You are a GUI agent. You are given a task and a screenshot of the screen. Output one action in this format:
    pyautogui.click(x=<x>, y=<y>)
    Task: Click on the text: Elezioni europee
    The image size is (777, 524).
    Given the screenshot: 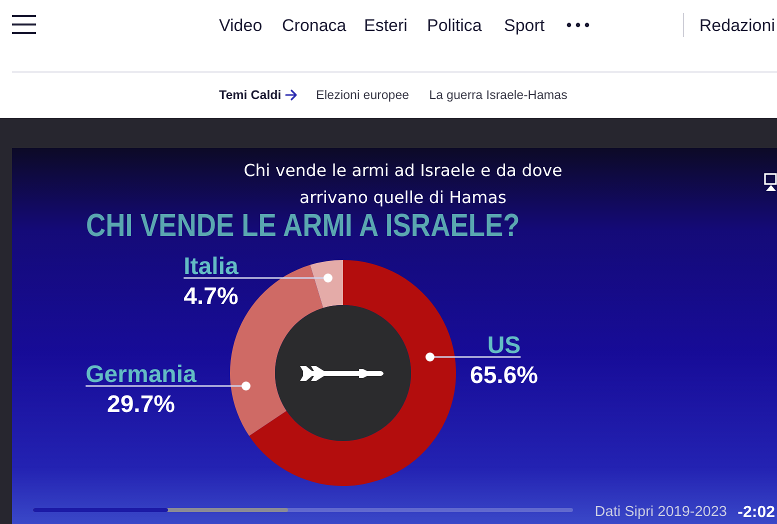 What is the action you would take?
    pyautogui.click(x=363, y=95)
    